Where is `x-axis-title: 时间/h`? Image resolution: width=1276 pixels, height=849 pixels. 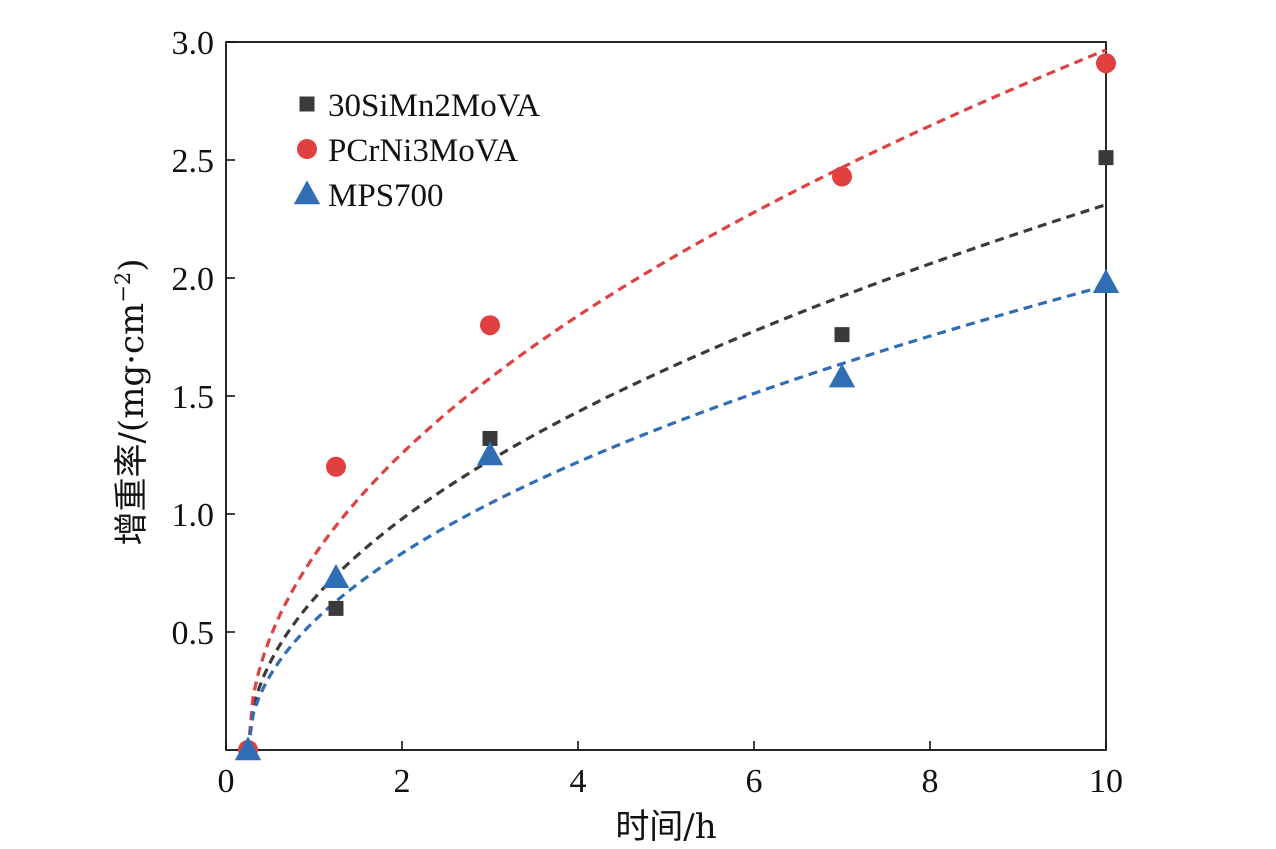 x-axis-title: 时间/h is located at coordinates (665, 827).